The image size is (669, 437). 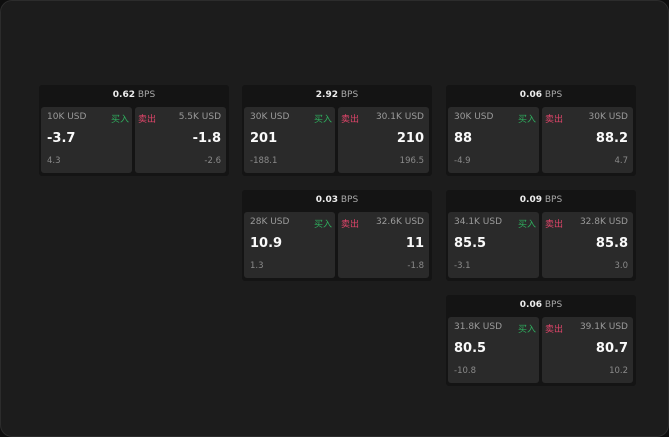 What do you see at coordinates (618, 371) in the screenshot?
I see `sell-change: 10.2` at bounding box center [618, 371].